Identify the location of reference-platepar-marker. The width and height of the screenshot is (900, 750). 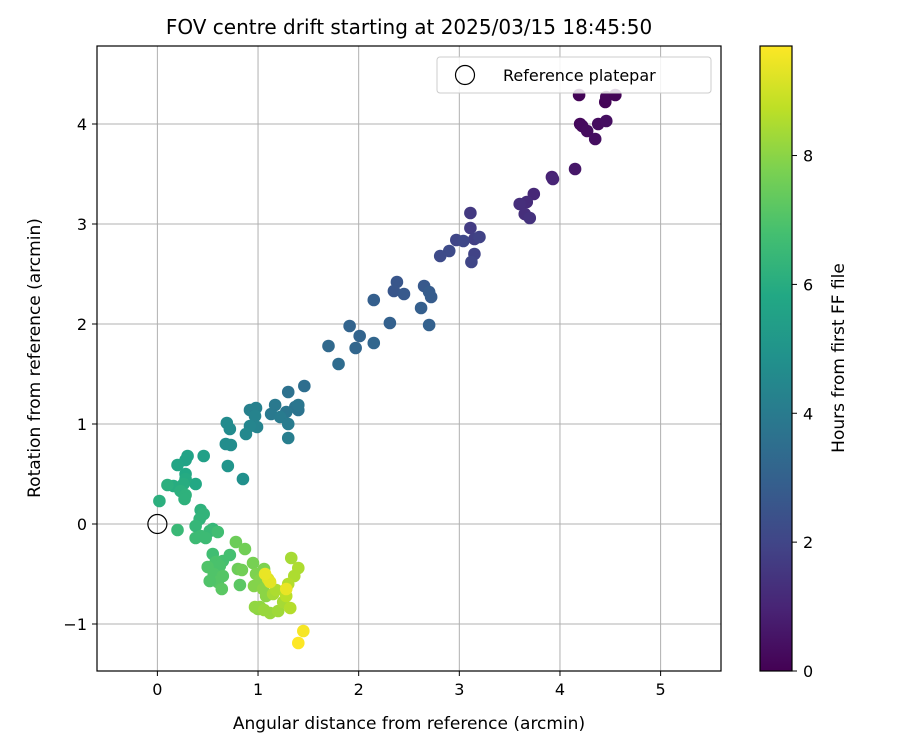
(157, 524).